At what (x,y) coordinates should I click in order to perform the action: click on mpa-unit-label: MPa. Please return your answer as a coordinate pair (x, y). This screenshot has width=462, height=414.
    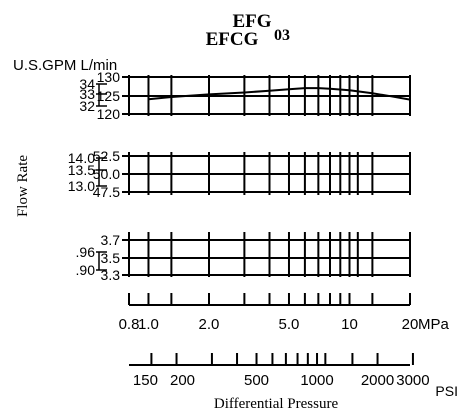
    Looking at the image, I should click on (434, 324).